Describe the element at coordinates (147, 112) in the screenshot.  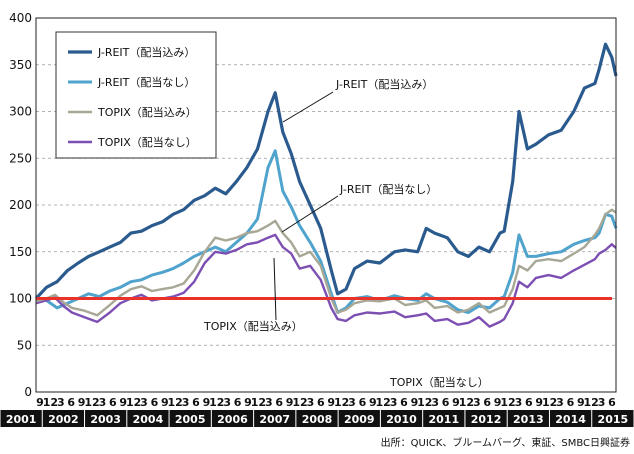
I see `legend-label-2: TOPIX（配当込み）` at that location.